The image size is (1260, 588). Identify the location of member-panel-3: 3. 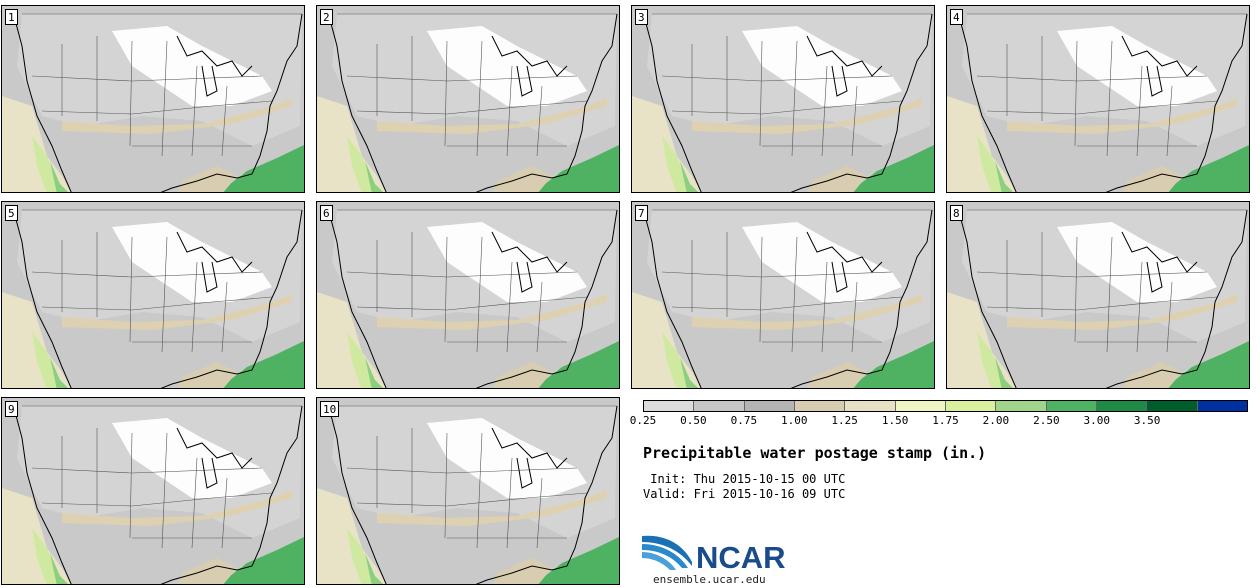
(783, 99).